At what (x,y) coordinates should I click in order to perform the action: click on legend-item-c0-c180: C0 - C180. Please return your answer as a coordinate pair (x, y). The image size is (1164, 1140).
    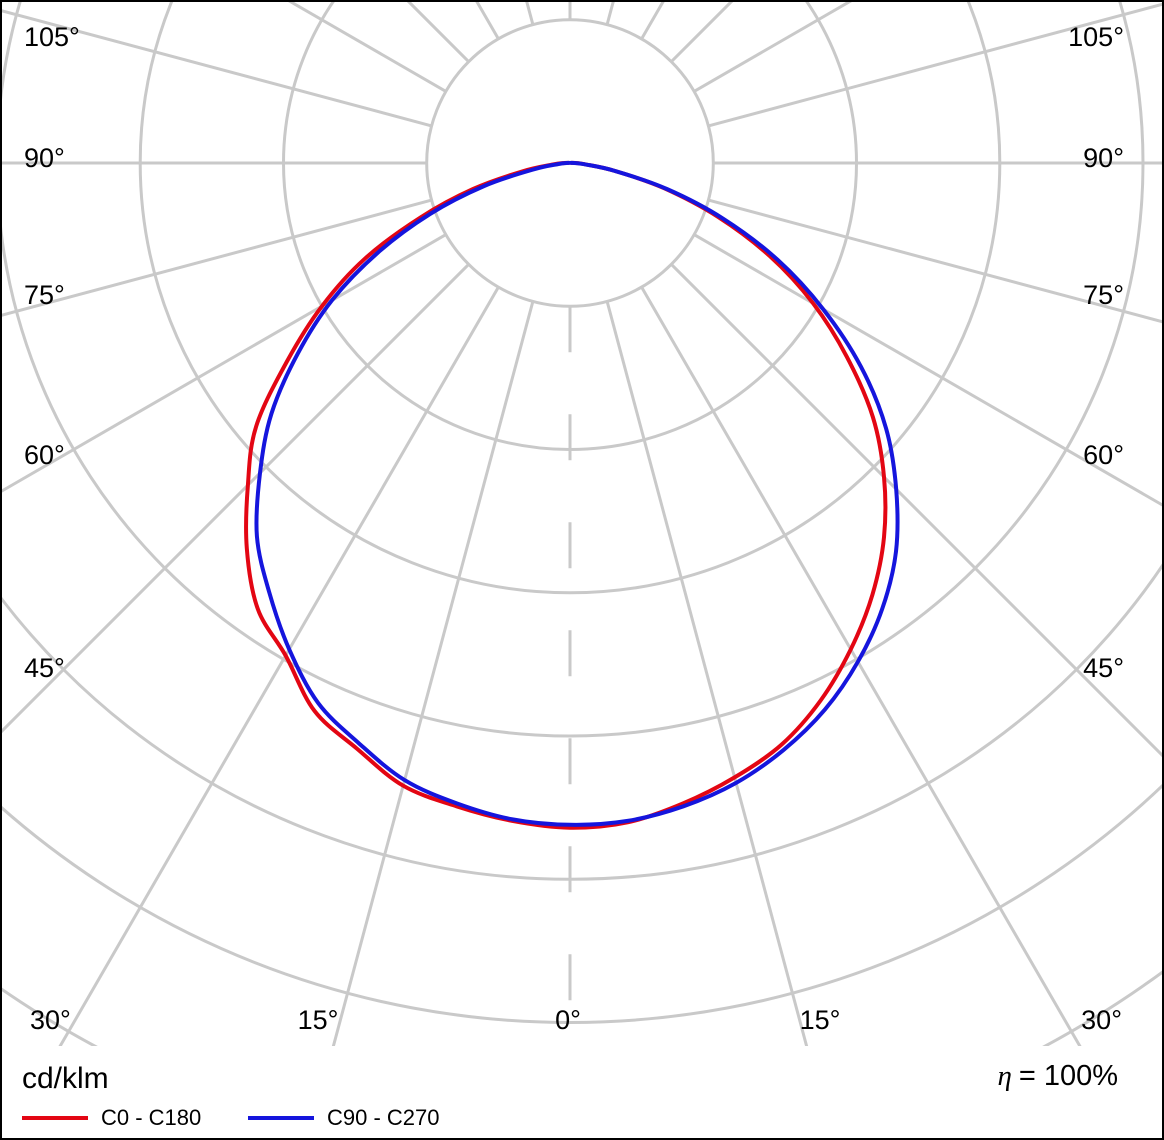
    Looking at the image, I should click on (111, 1118).